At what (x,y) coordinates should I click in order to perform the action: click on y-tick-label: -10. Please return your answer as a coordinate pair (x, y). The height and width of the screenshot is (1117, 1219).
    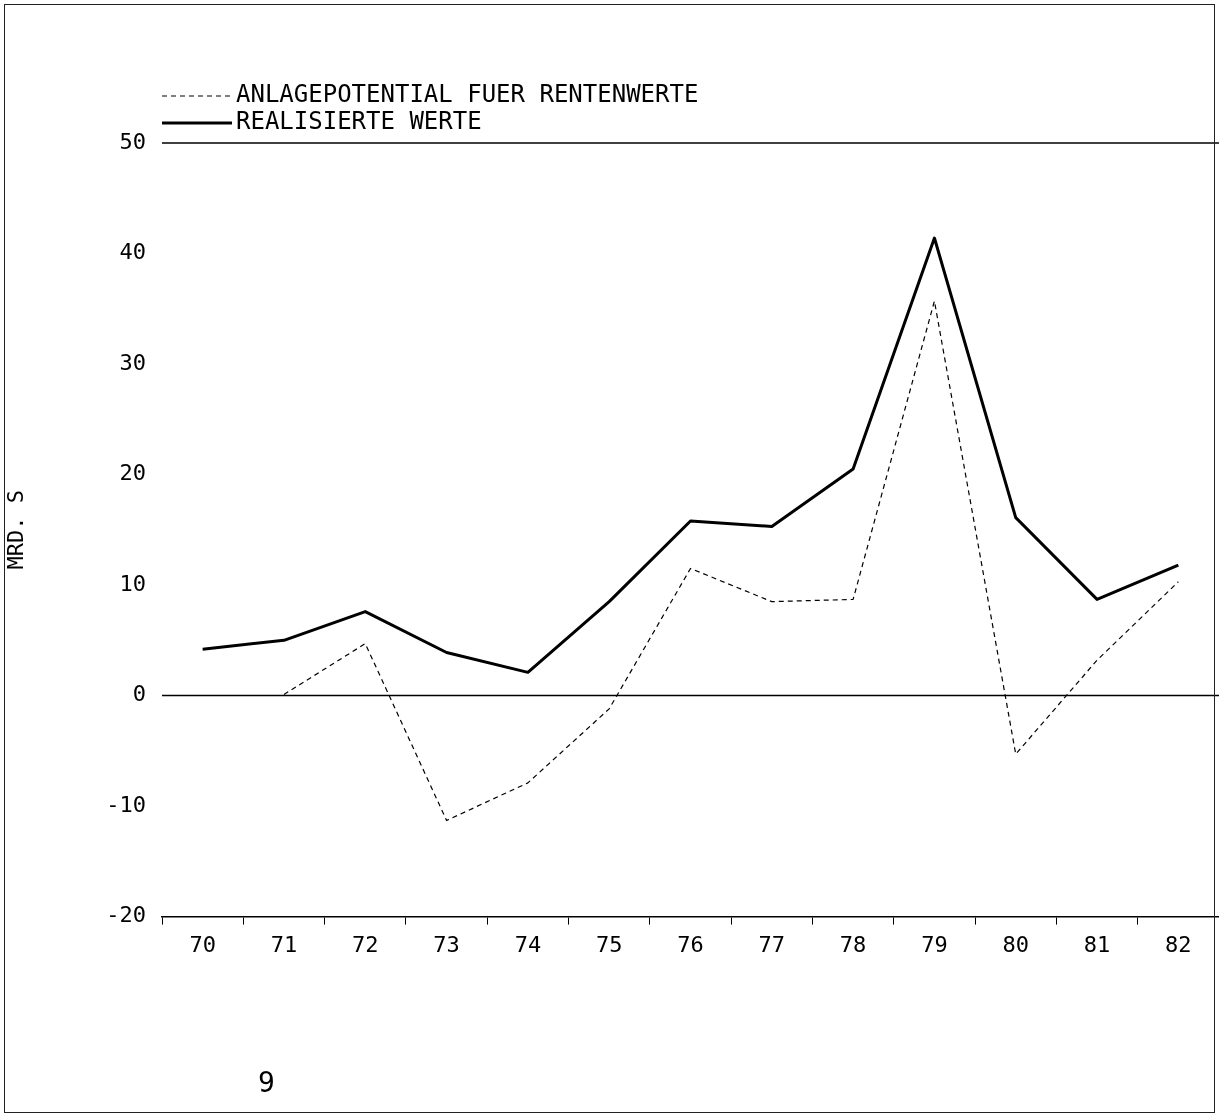
    Looking at the image, I should click on (126, 804).